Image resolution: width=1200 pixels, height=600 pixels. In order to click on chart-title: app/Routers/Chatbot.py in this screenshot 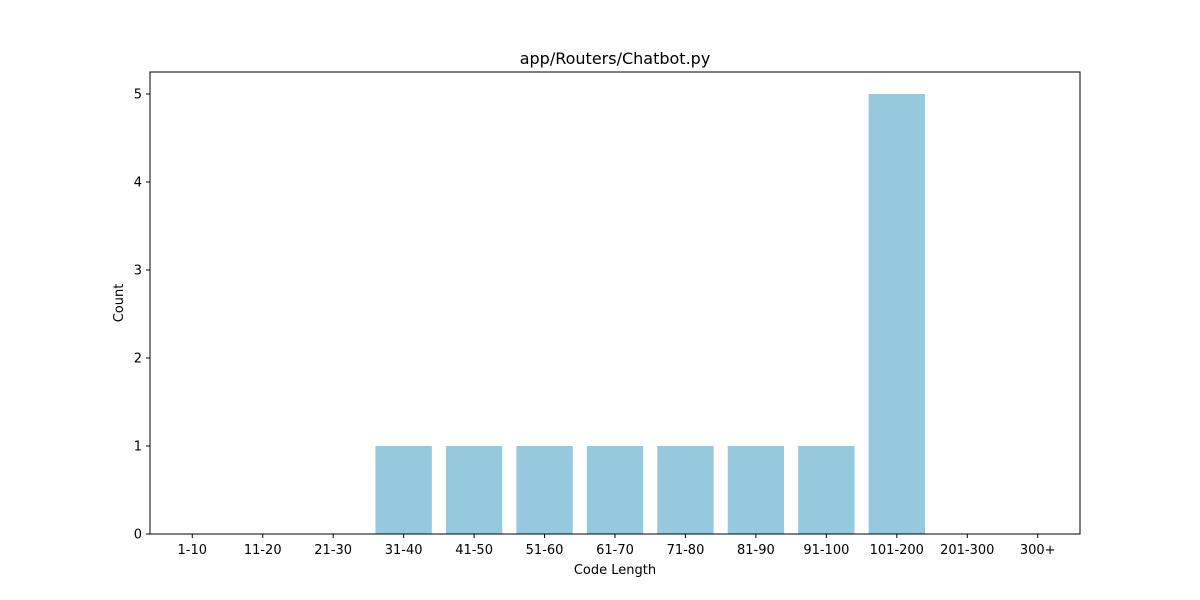, I will do `click(615, 58)`.